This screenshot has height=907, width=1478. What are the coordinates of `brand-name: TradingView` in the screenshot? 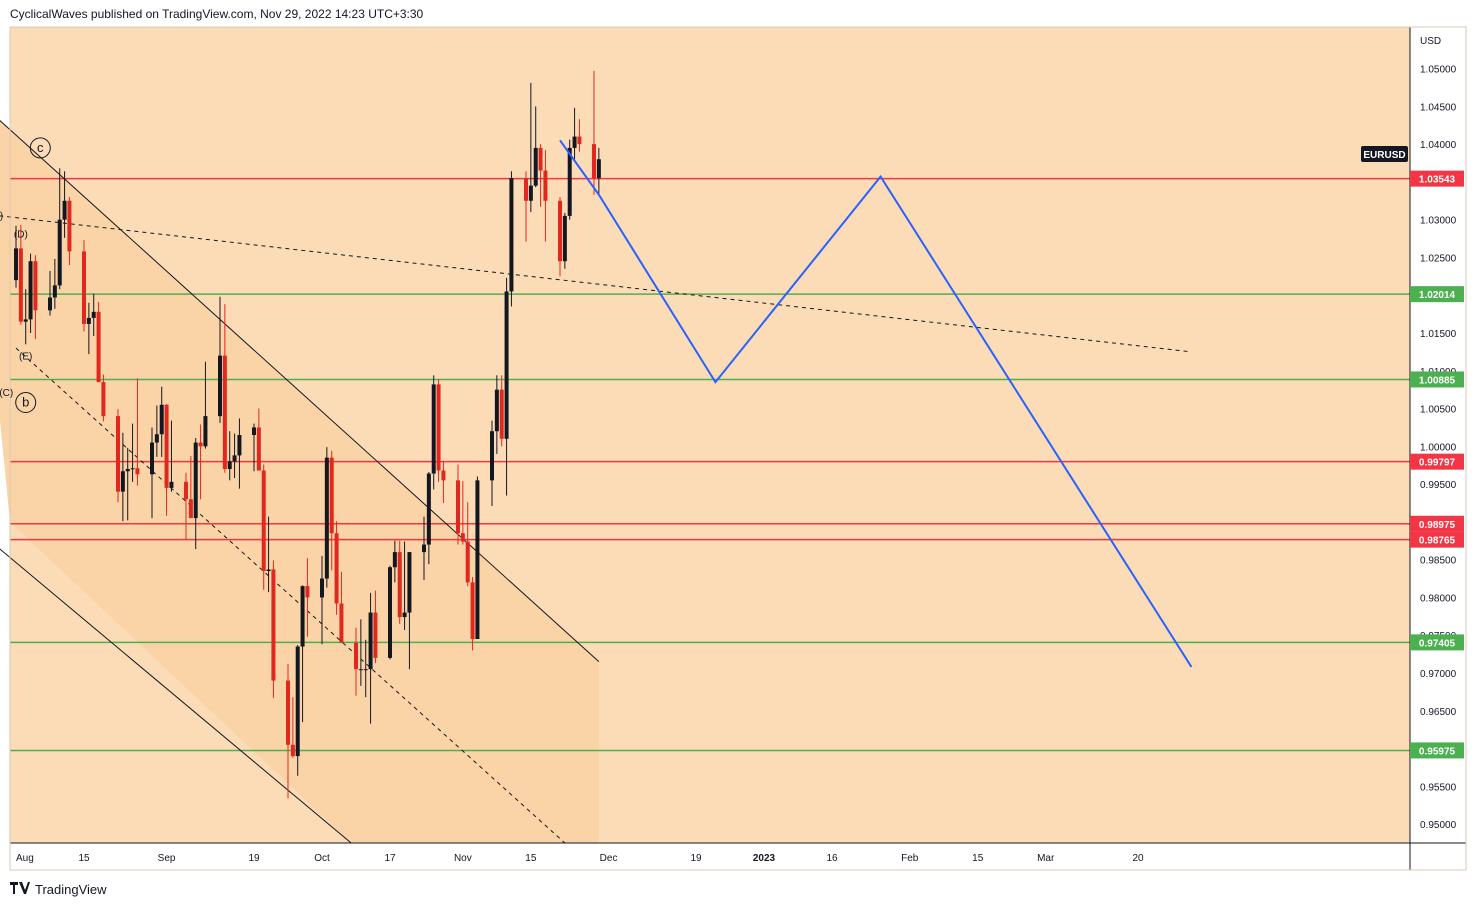 It's located at (71, 889).